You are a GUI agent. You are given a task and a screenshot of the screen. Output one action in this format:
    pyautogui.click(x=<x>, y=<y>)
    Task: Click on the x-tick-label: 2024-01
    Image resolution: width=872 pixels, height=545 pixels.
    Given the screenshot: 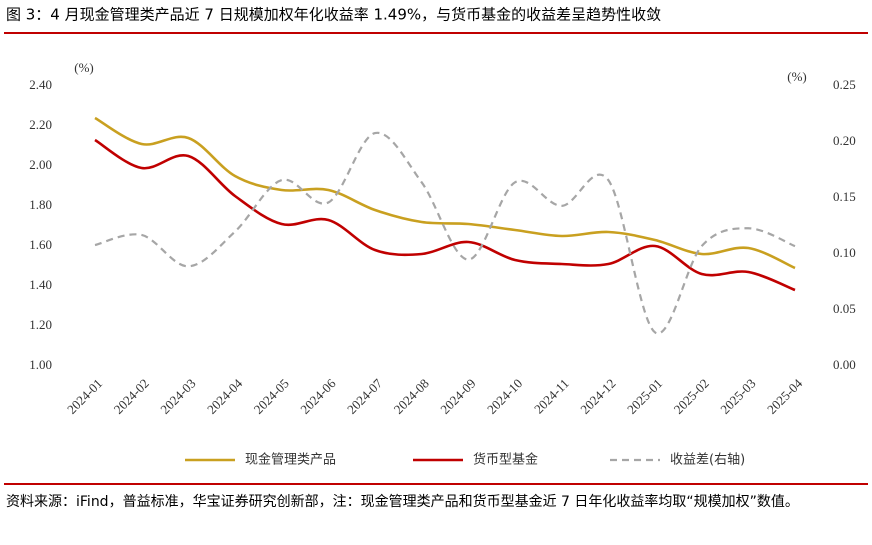 What is the action you would take?
    pyautogui.click(x=84, y=396)
    